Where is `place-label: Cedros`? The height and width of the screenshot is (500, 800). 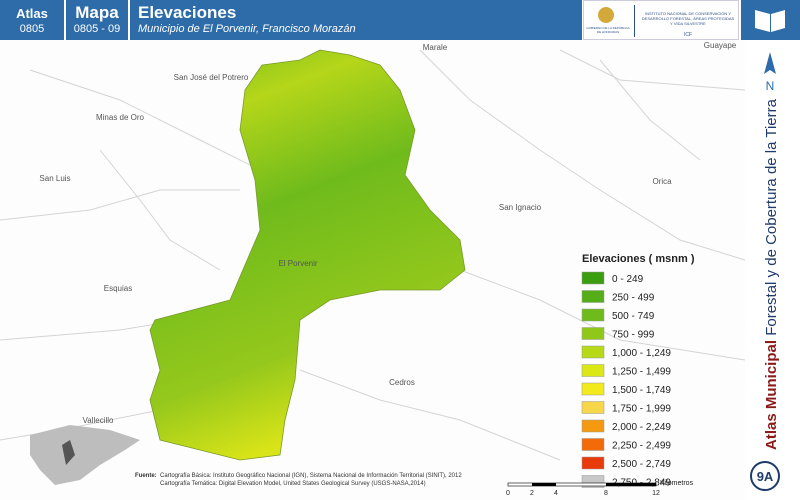
place-label: Cedros is located at coordinates (402, 382).